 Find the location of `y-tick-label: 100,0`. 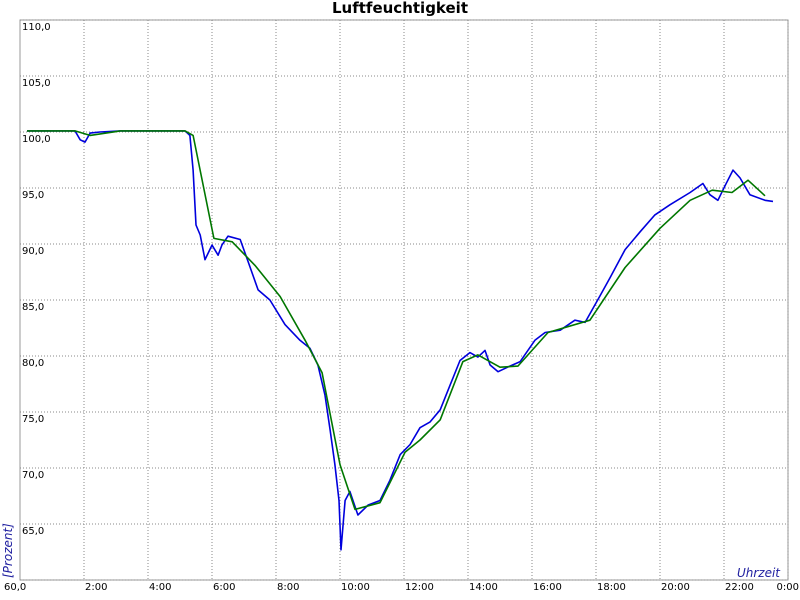

y-tick-label: 100,0 is located at coordinates (36, 139).